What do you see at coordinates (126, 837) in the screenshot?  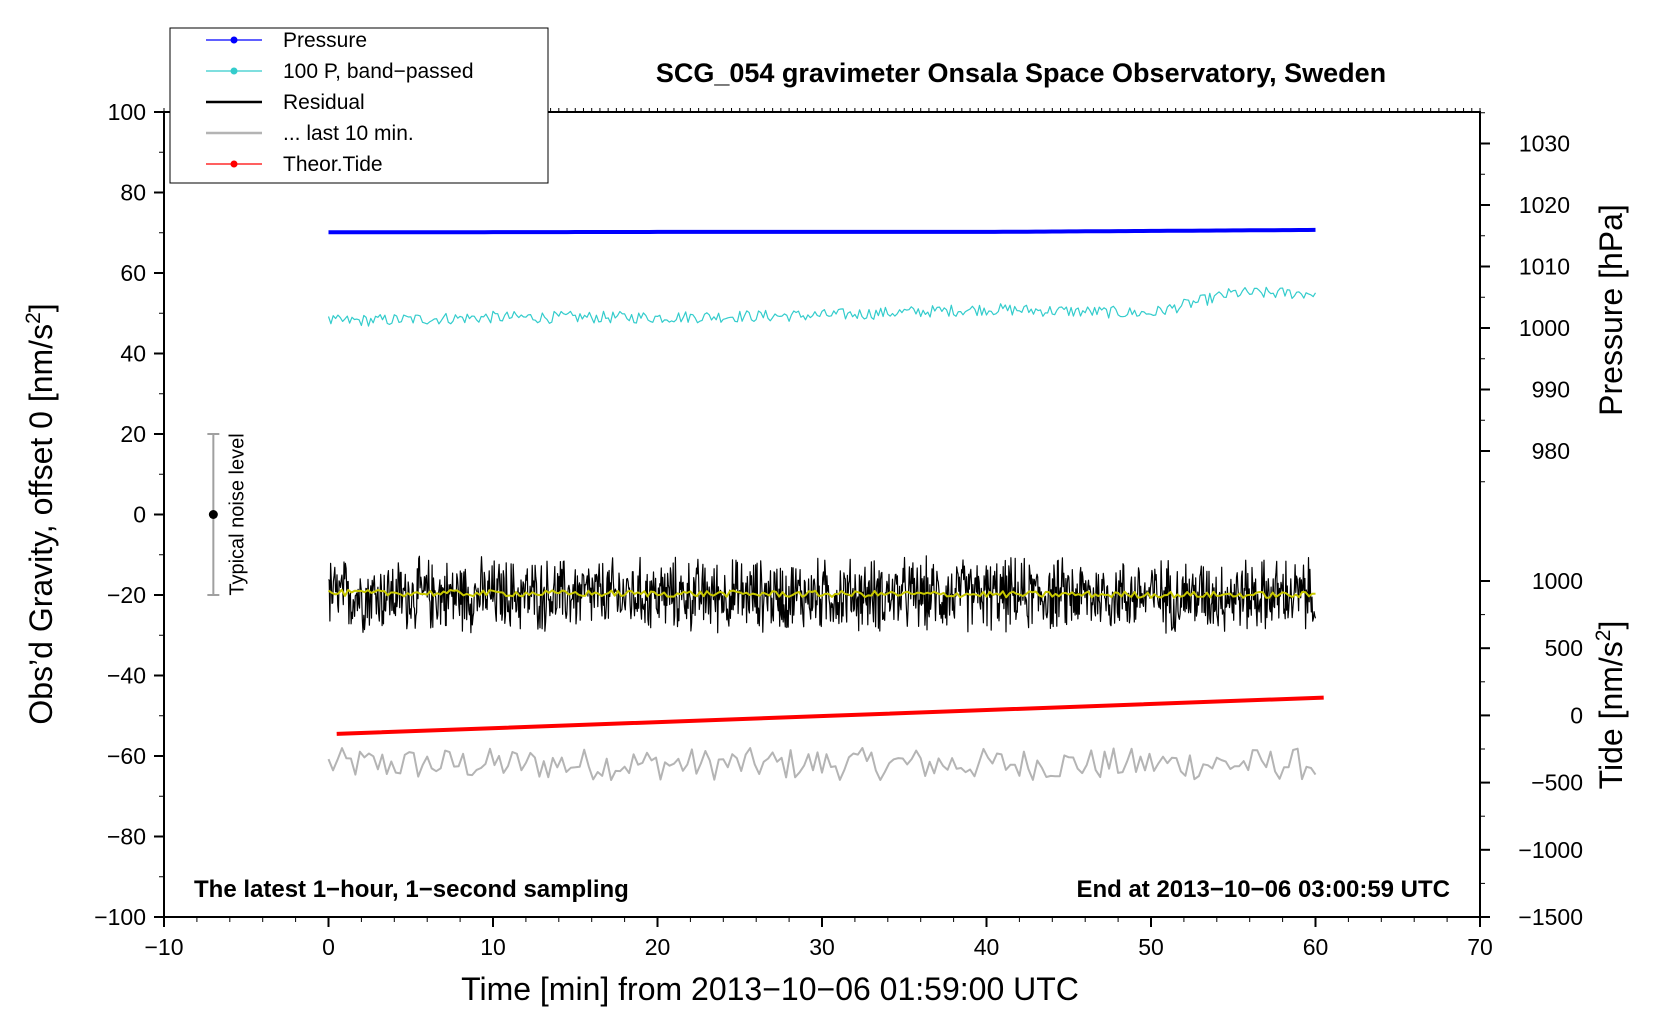 I see `y-tick-label: −80` at bounding box center [126, 837].